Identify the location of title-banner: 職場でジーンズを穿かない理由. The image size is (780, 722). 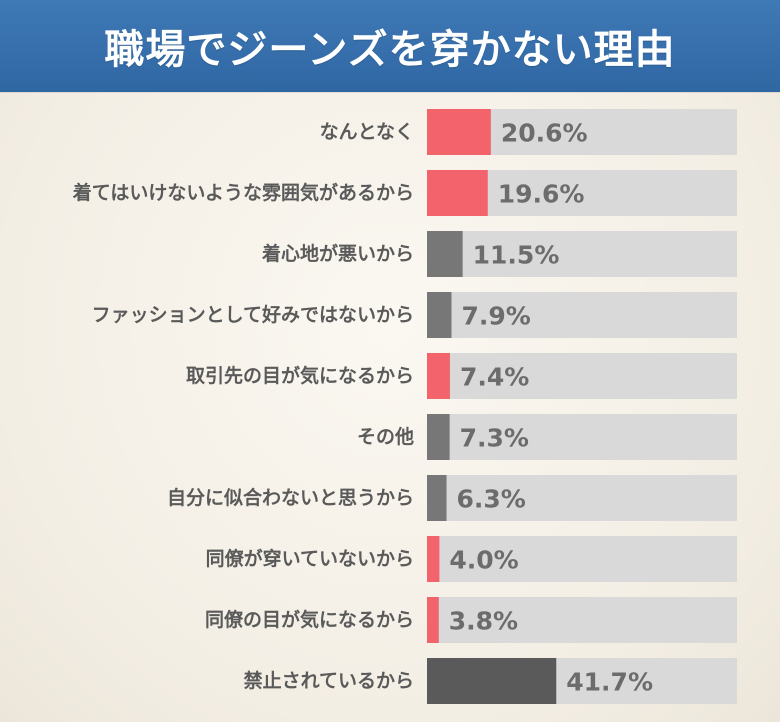
(390, 46).